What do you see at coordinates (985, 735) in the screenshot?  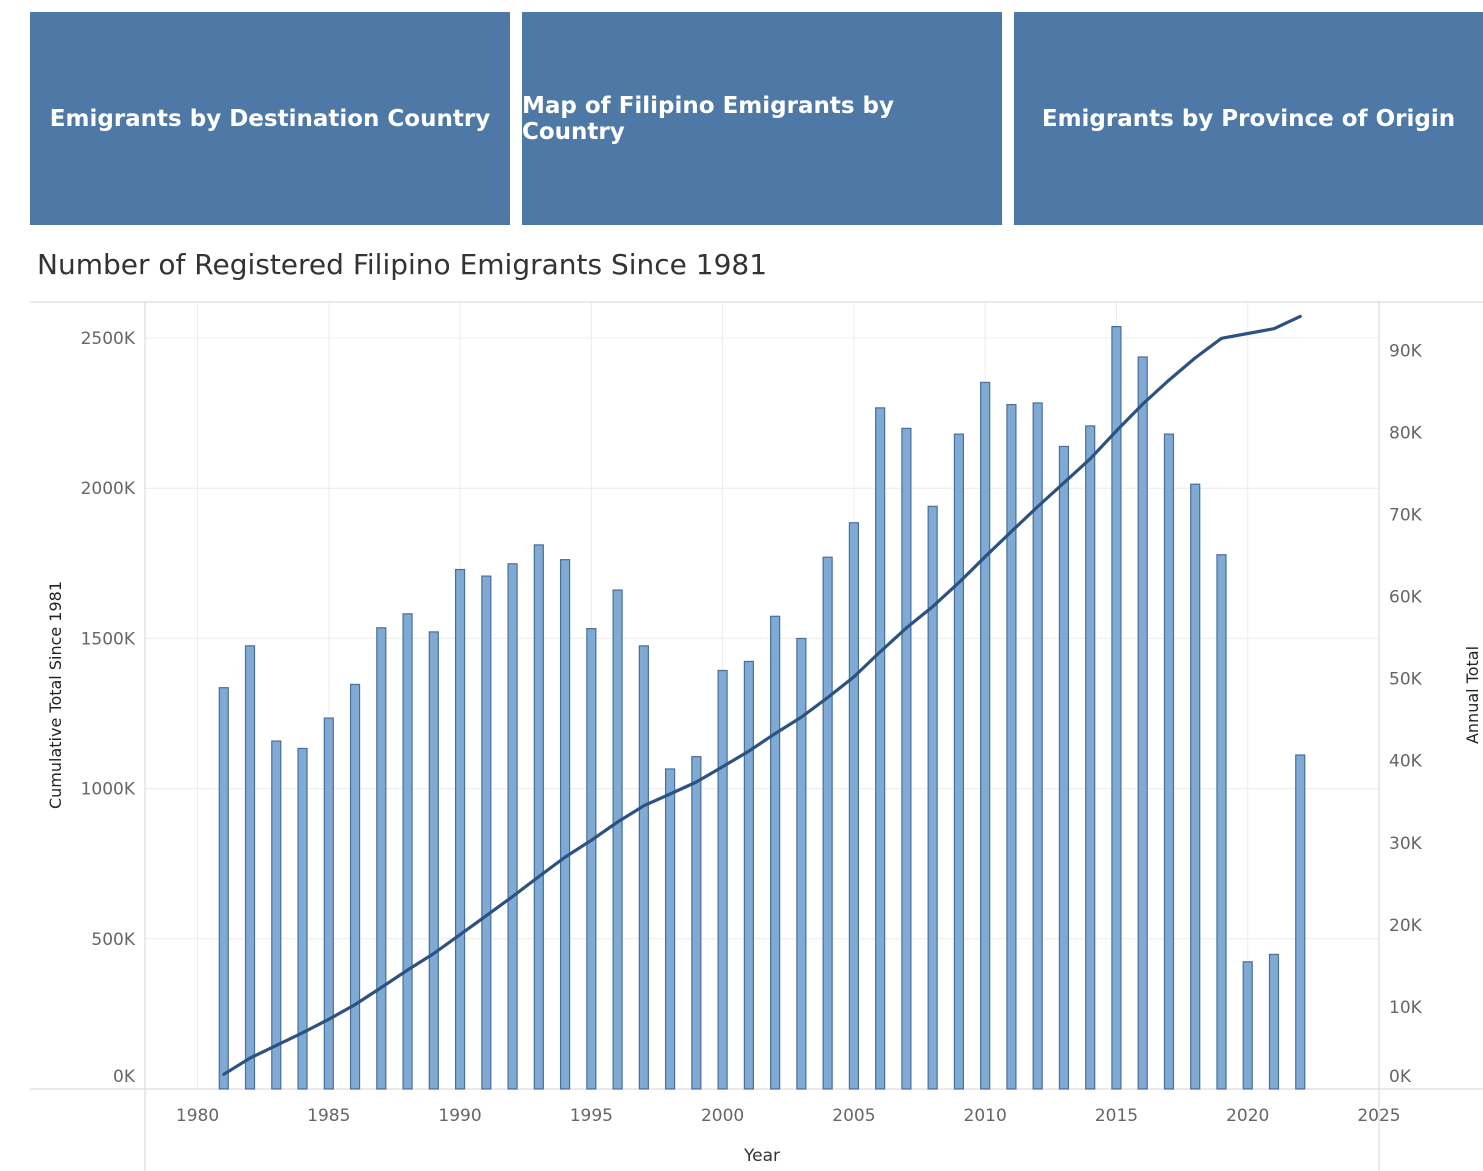 I see `annual-bar-2010` at bounding box center [985, 735].